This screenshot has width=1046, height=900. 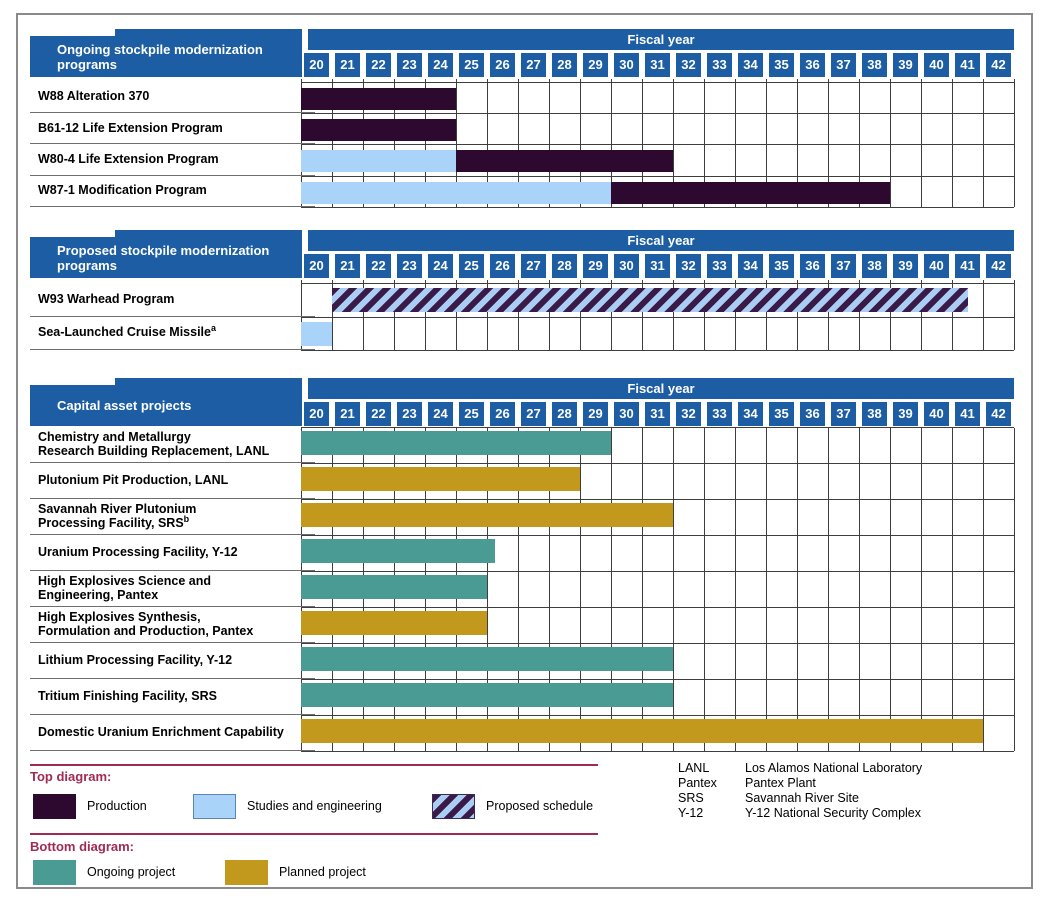 I want to click on fiscal-year-cell: 39, so click(x=905, y=266).